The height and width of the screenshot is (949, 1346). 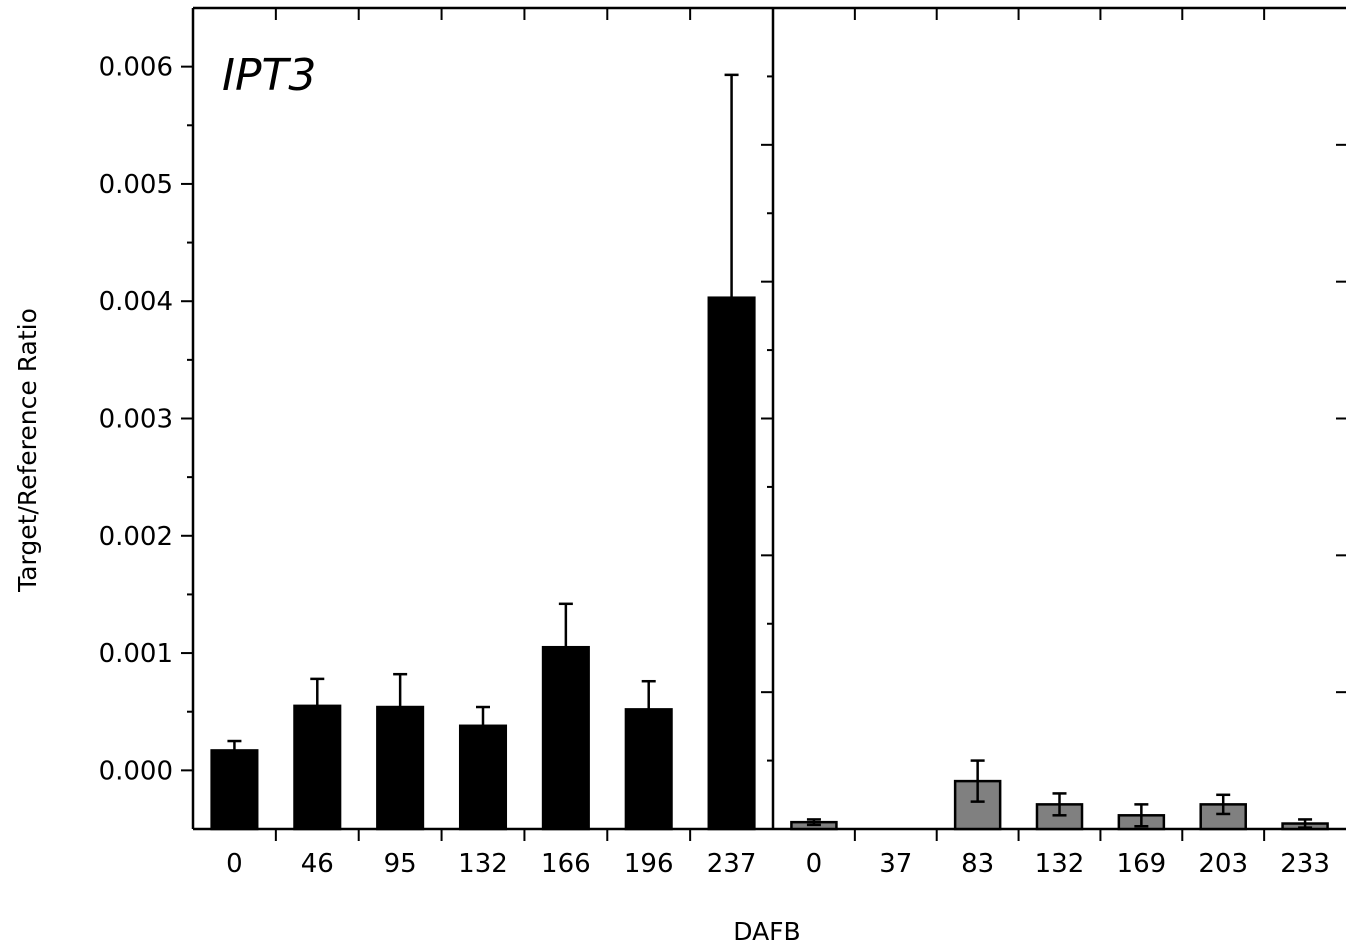 What do you see at coordinates (649, 864) in the screenshot?
I see `x-tick-label: 196` at bounding box center [649, 864].